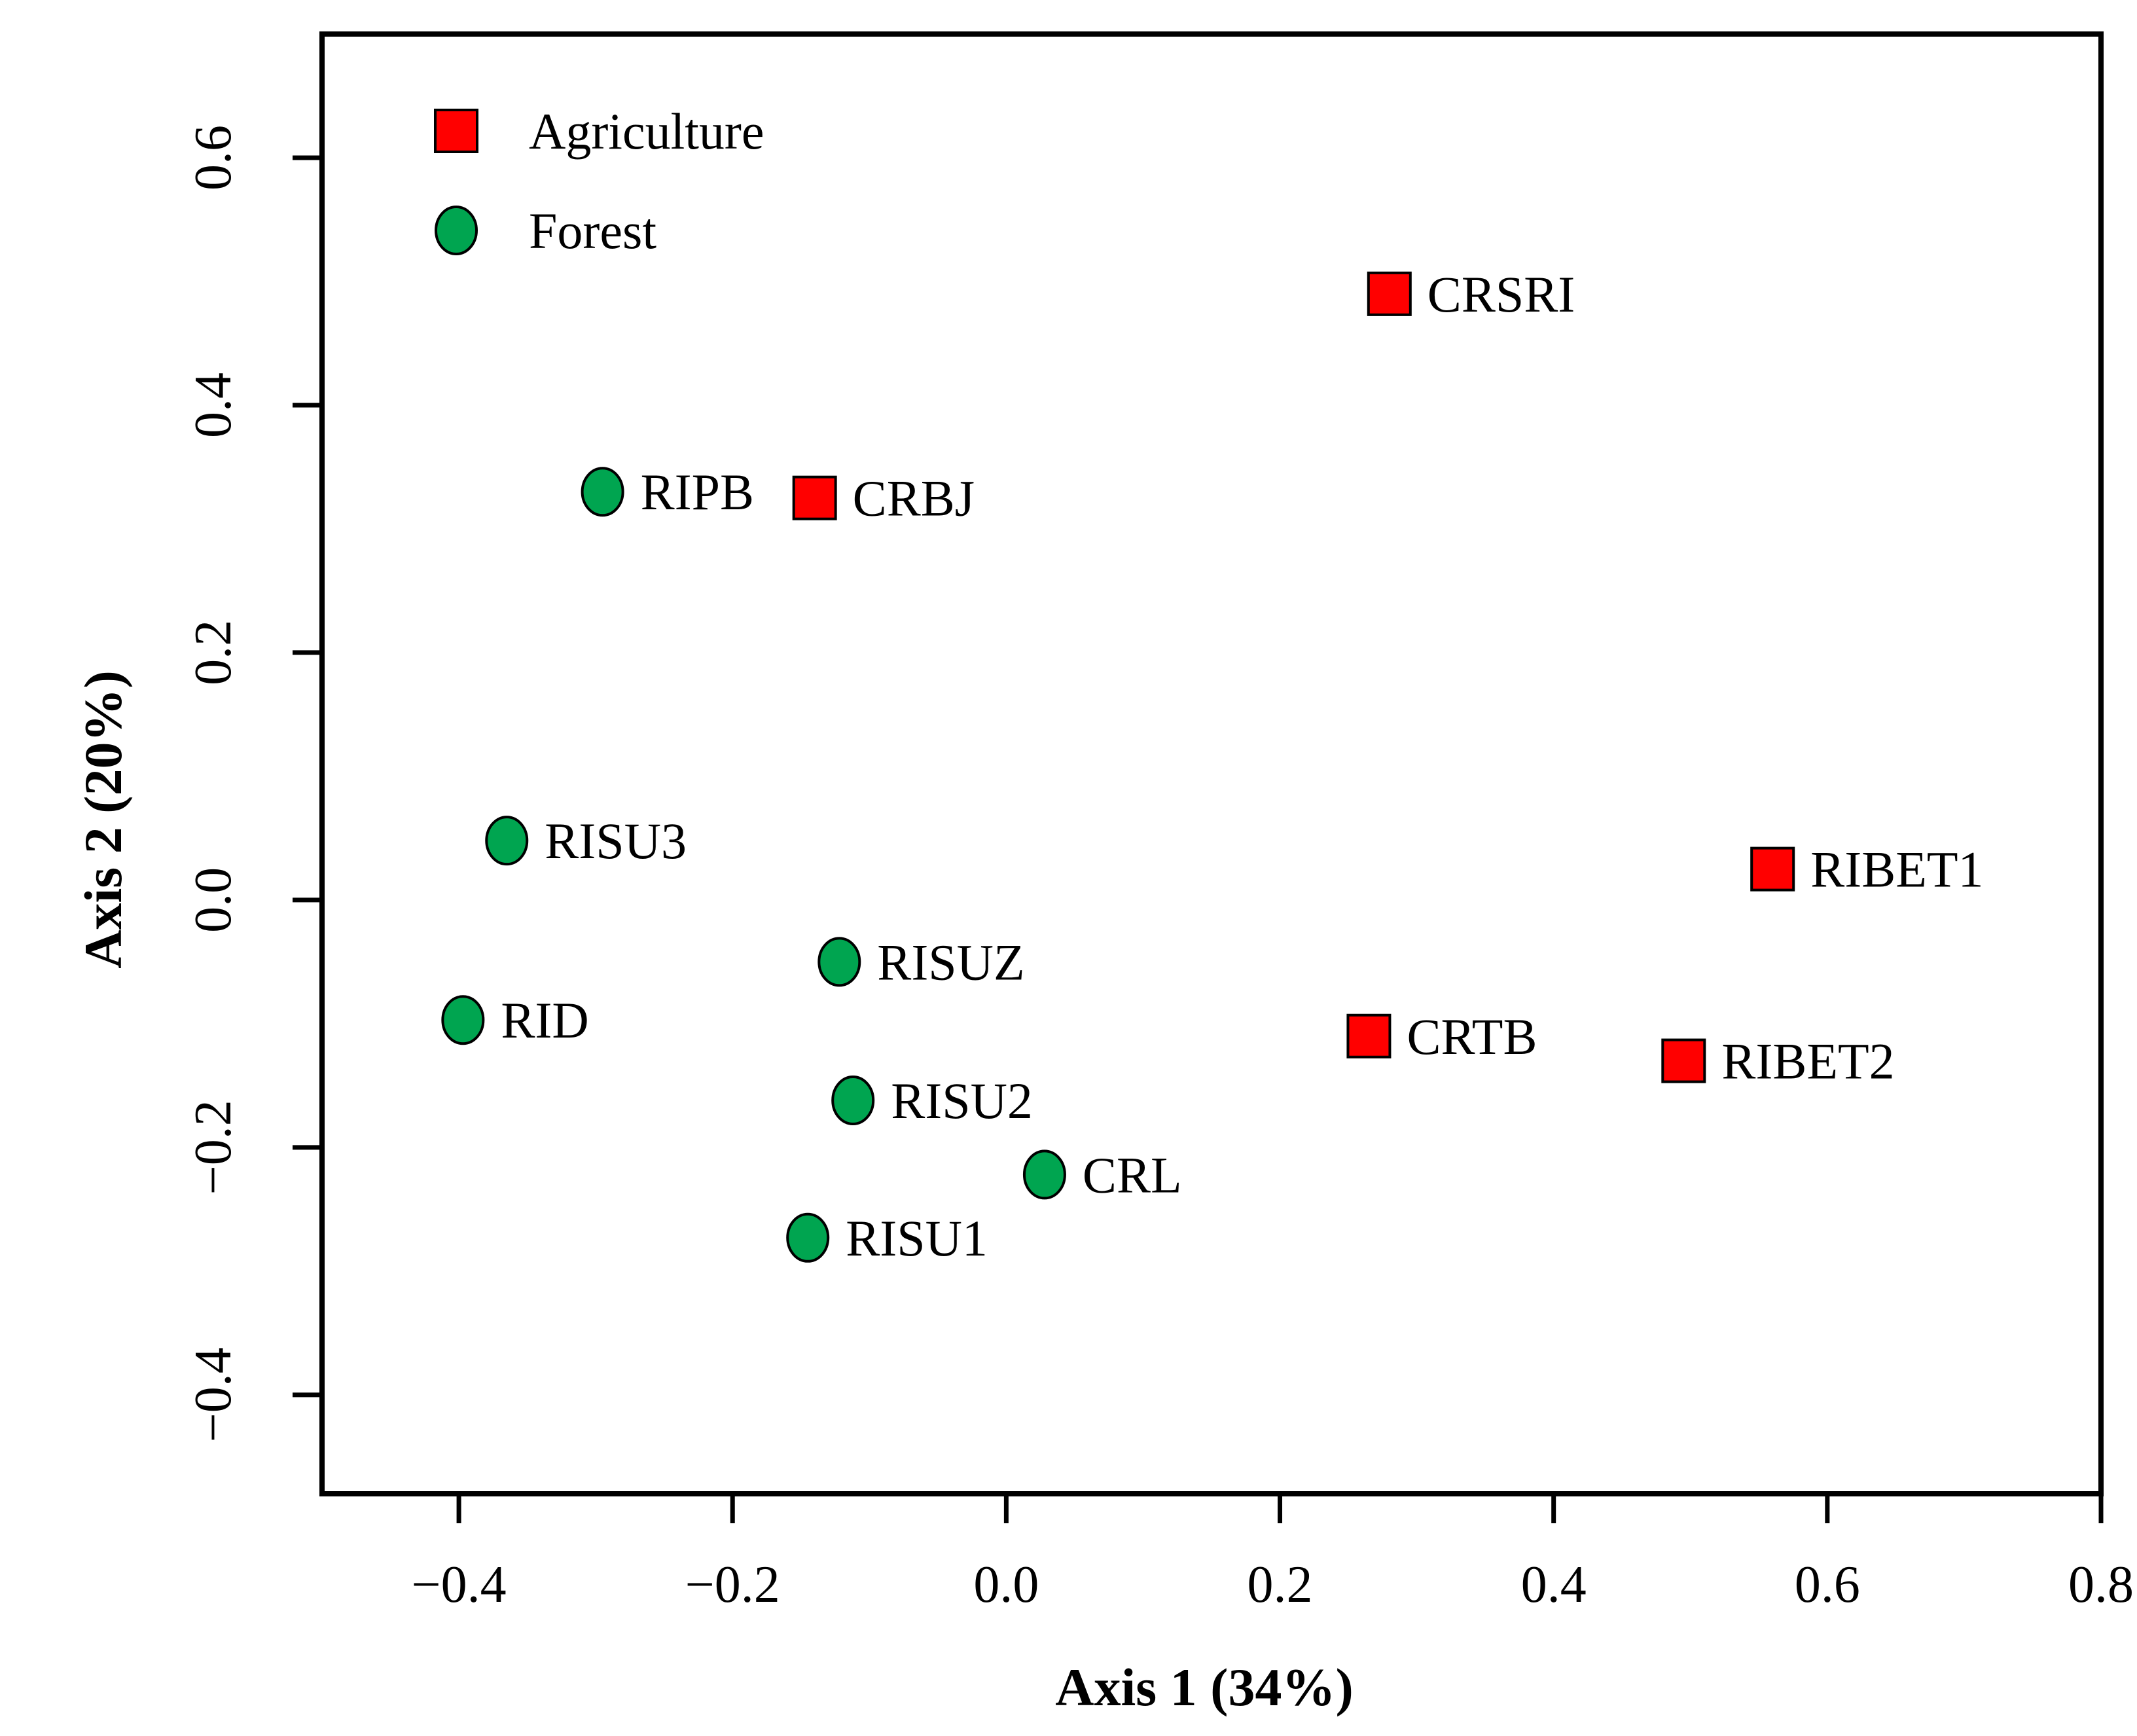 The width and height of the screenshot is (2137, 1736). I want to click on legend: Agriculture Forest, so click(599, 181).